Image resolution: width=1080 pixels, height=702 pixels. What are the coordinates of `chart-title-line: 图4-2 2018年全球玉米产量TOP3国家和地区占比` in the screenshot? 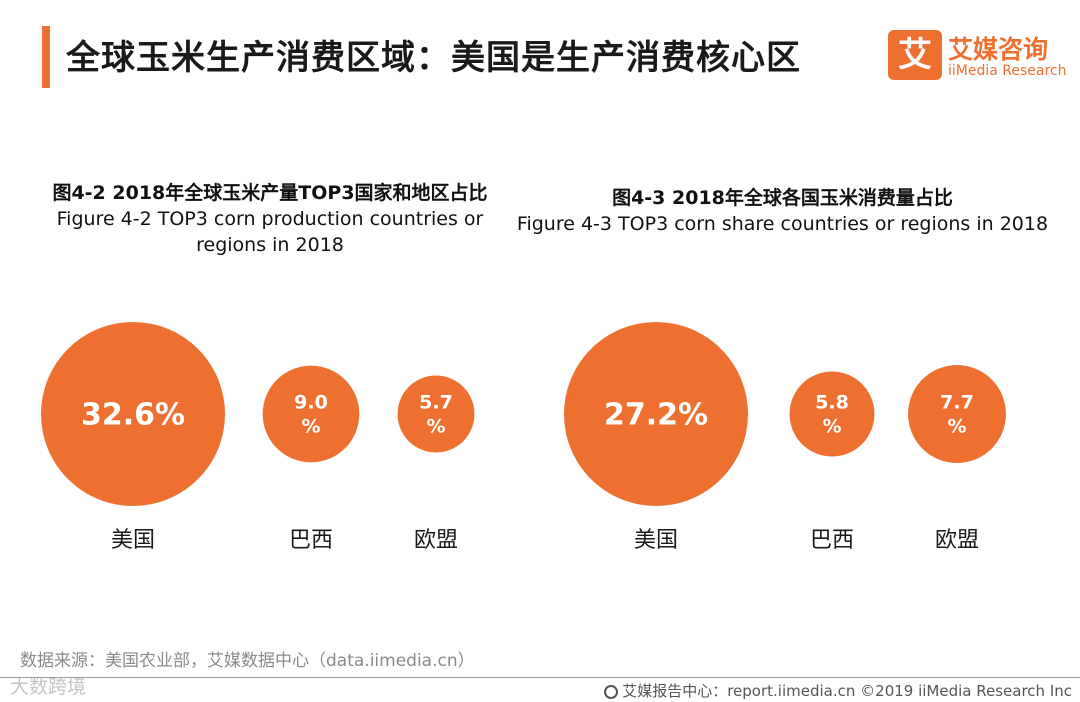 It's located at (270, 193).